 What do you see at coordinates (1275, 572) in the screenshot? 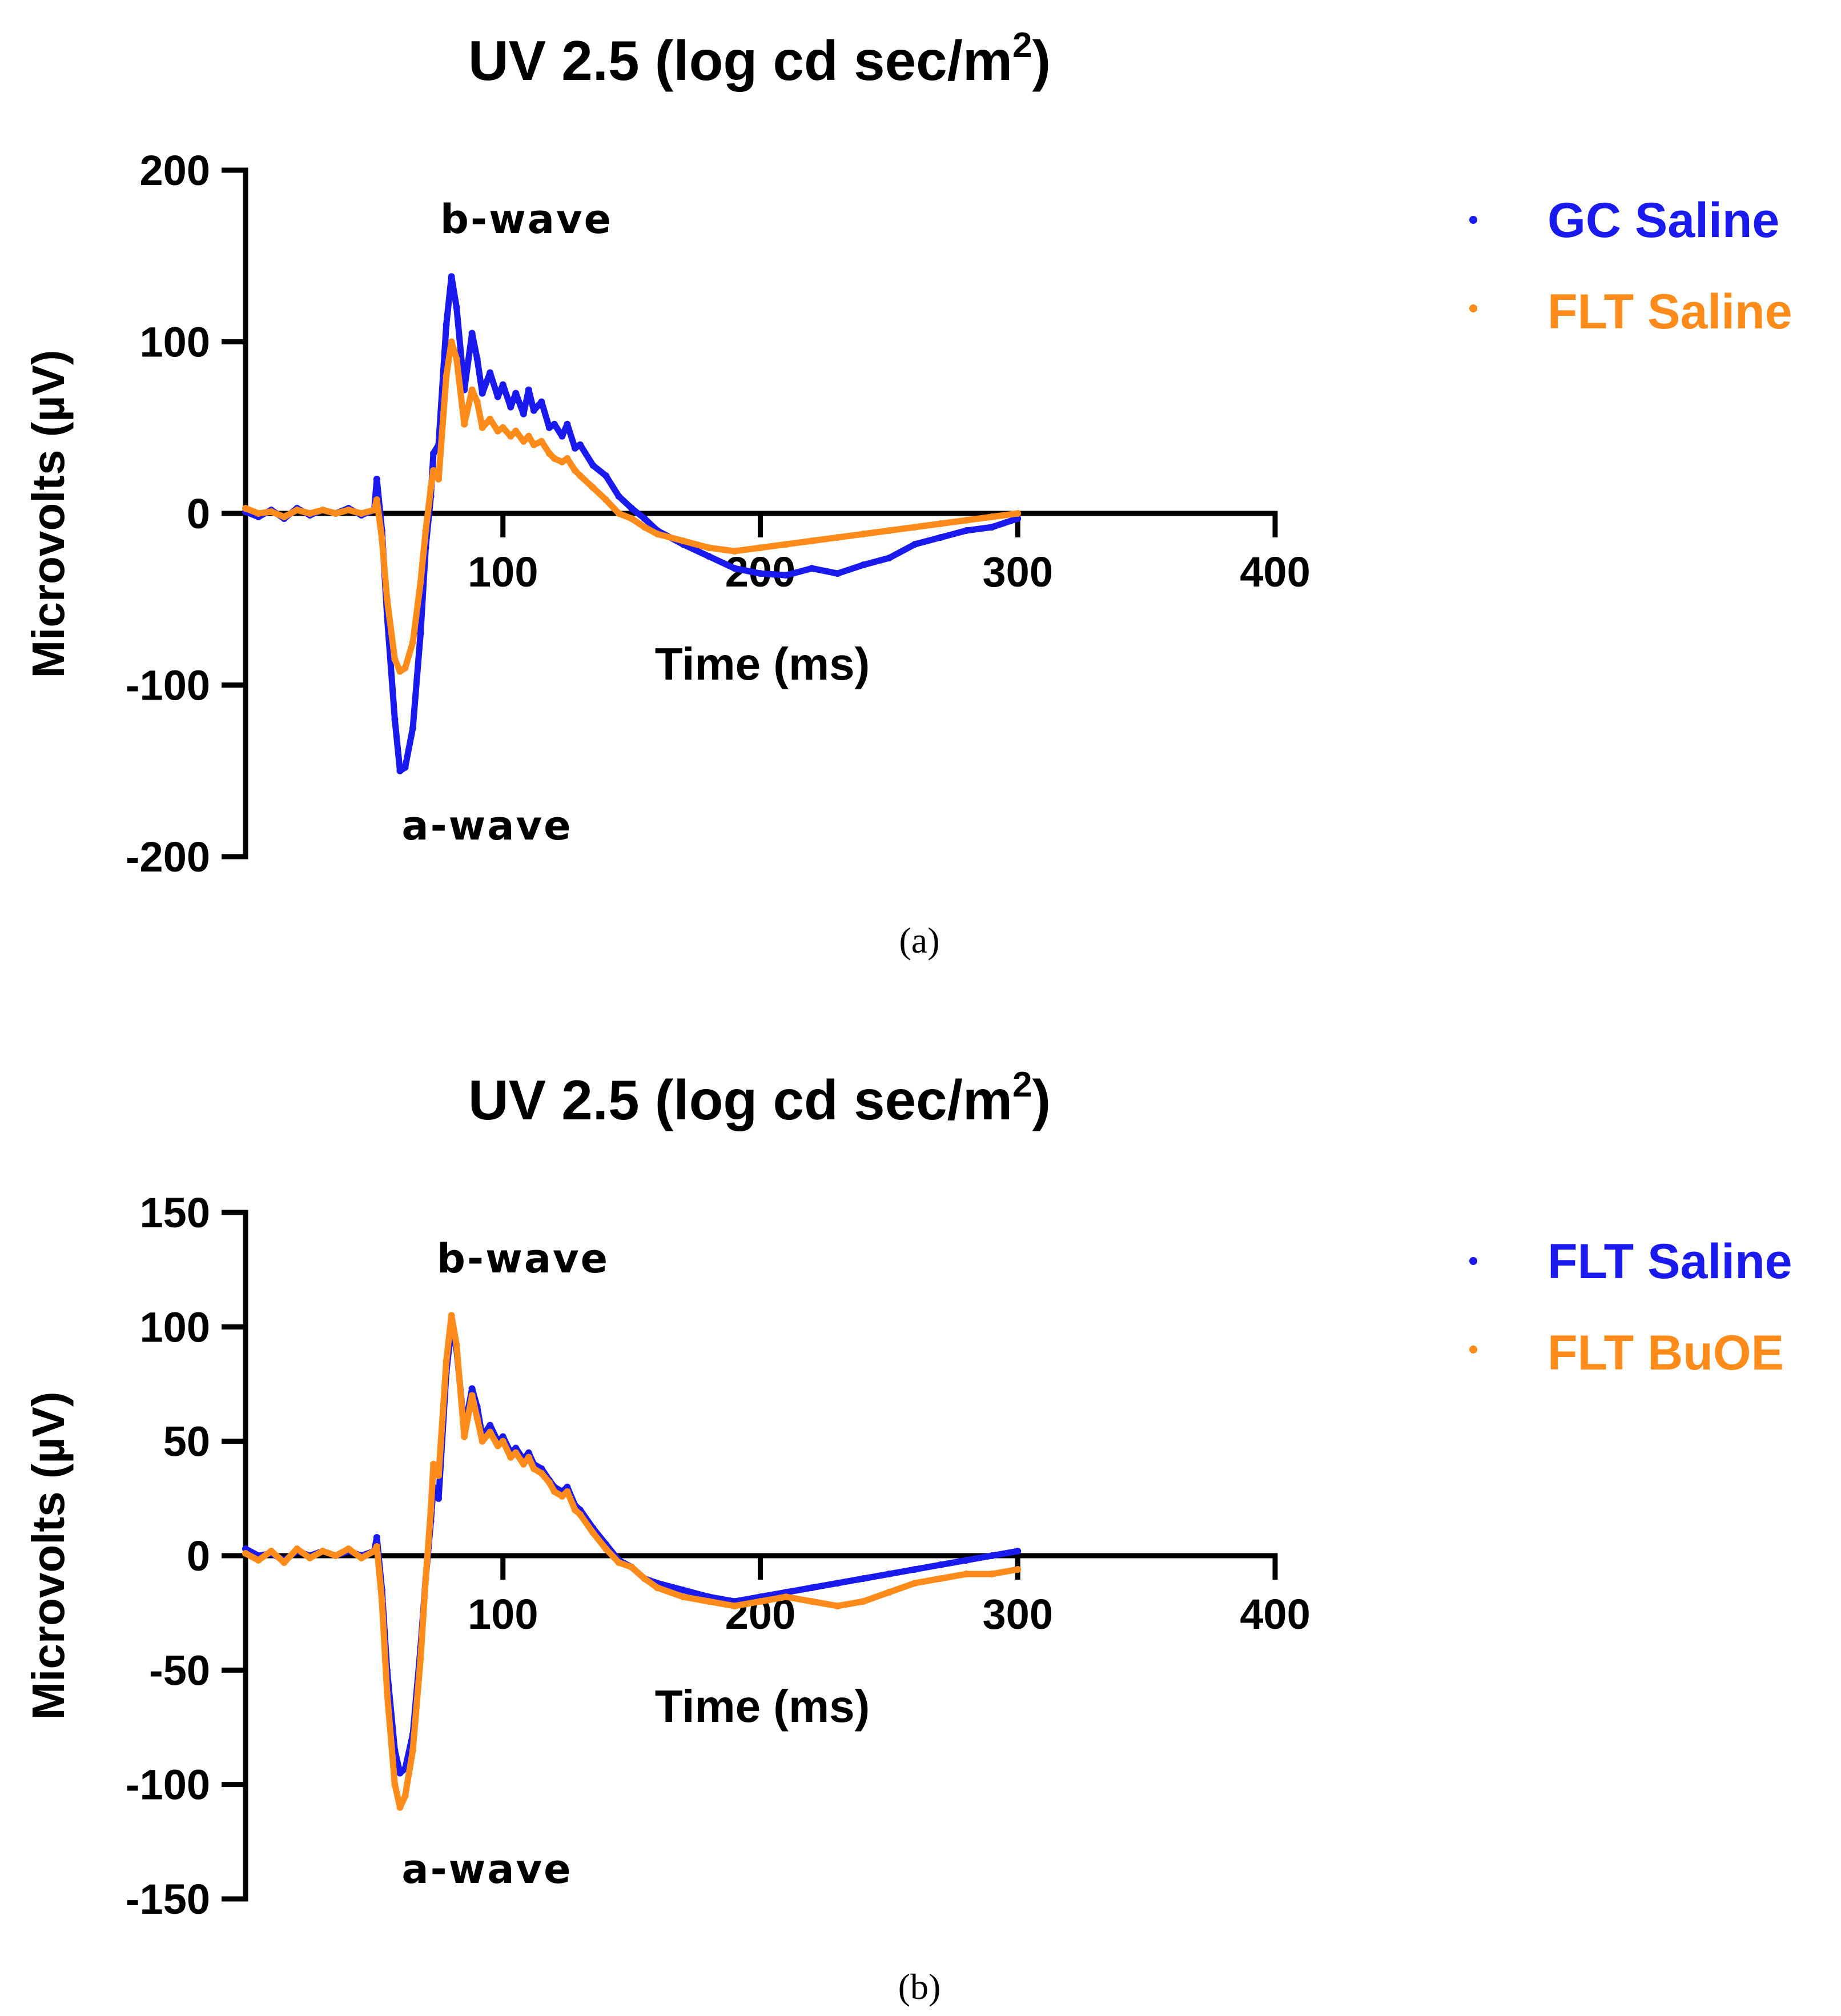
I see `chart-a-x-tick-label: 400` at bounding box center [1275, 572].